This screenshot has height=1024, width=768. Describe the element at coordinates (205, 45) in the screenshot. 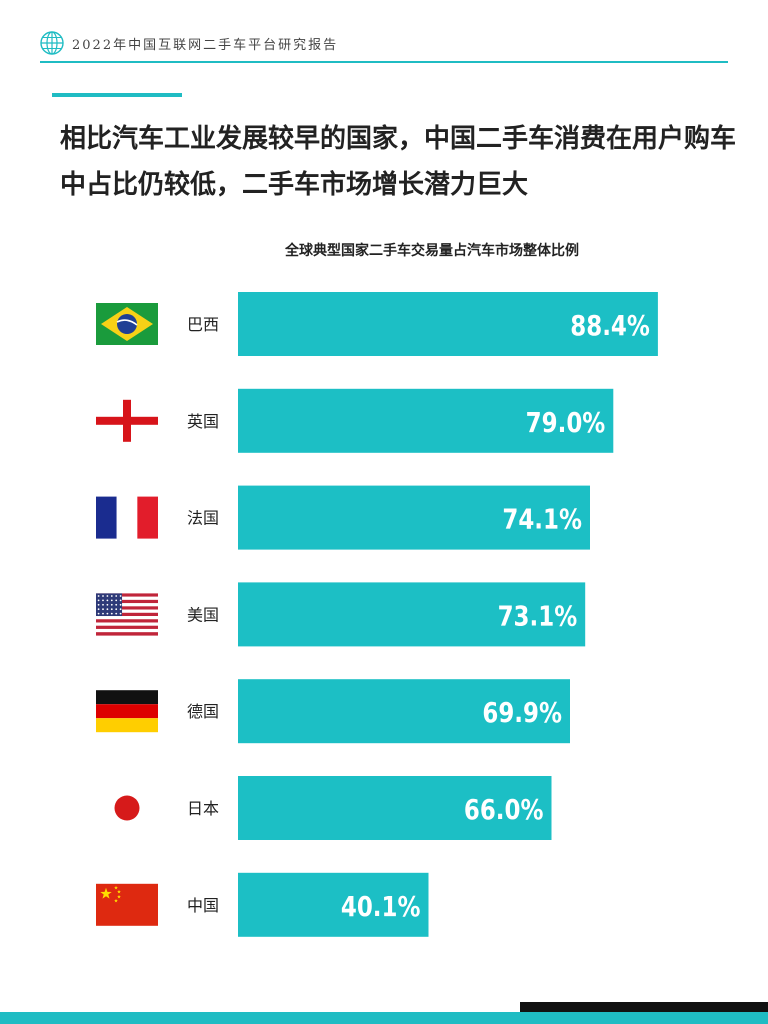

I see `report-title: 2022年中国互联网二手车平台研究报告` at that location.